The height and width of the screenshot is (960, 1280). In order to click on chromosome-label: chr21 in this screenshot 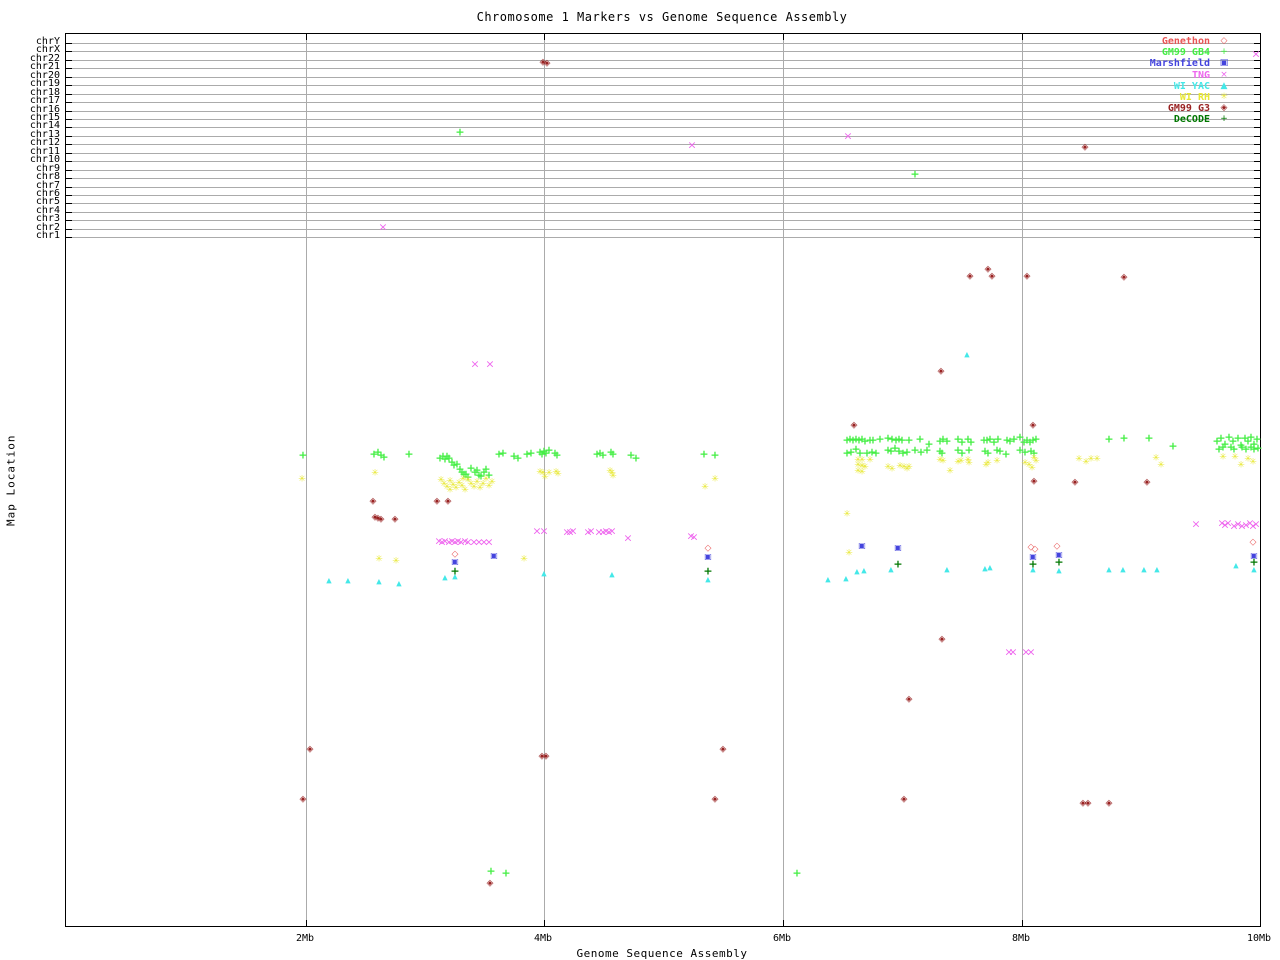, I will do `click(44, 67)`.